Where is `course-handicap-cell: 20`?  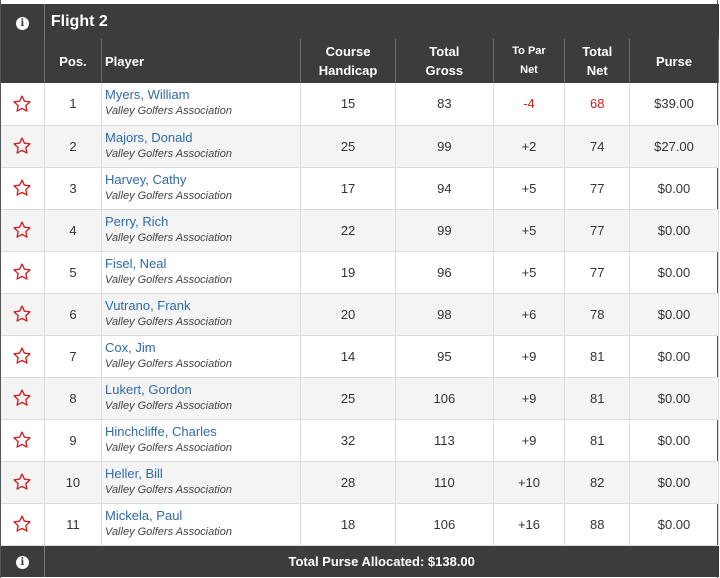
course-handicap-cell: 20 is located at coordinates (348, 314).